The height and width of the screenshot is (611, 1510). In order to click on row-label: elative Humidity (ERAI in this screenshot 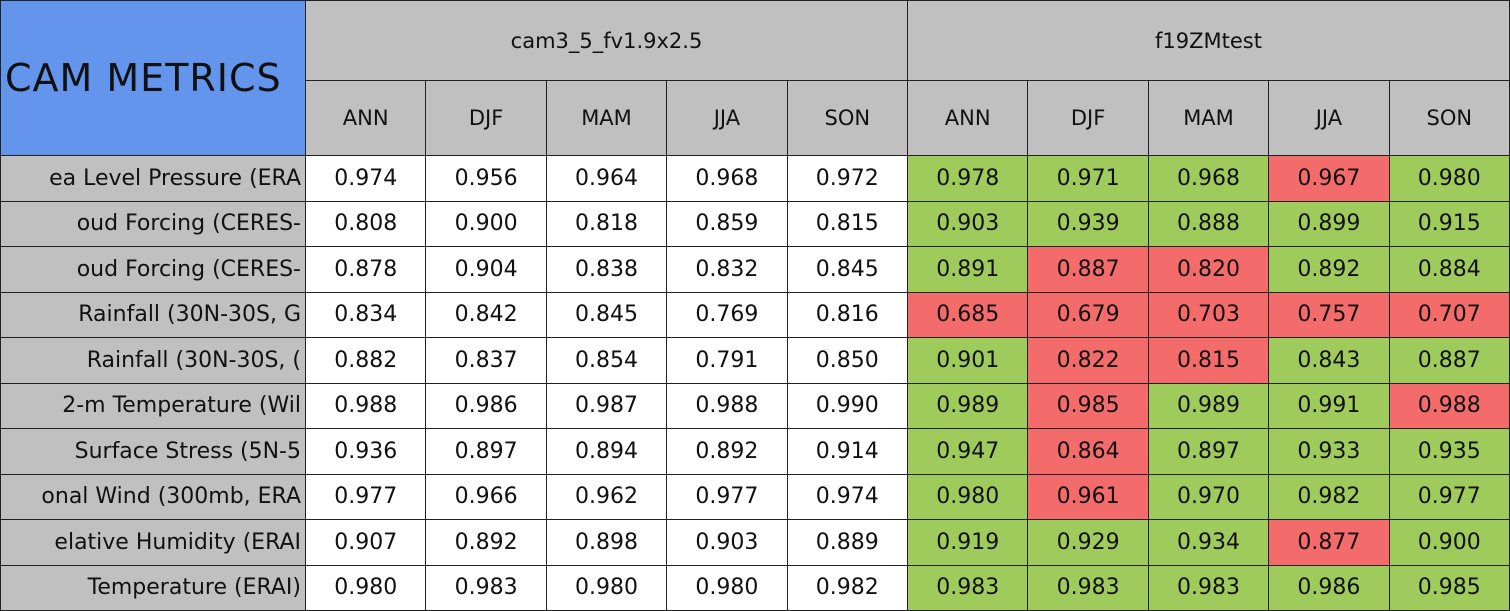, I will do `click(153, 542)`.